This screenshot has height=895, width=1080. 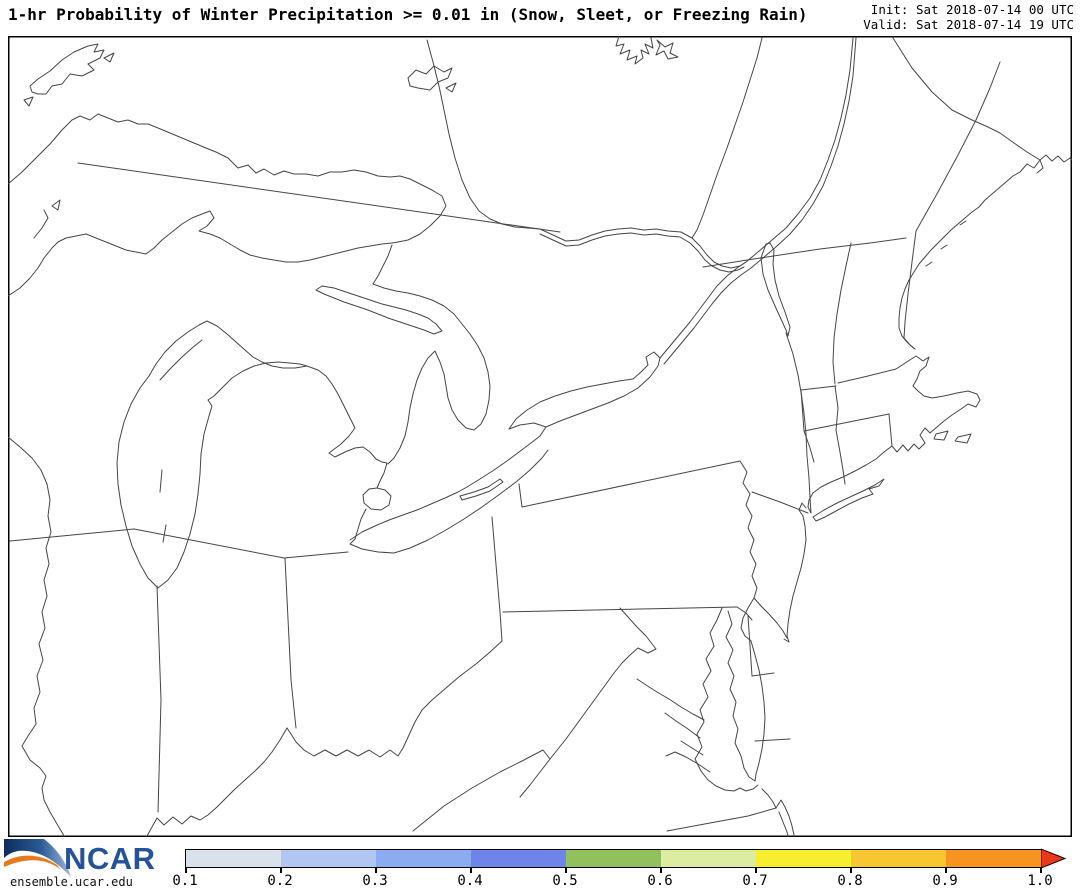 What do you see at coordinates (626, 868) in the screenshot?
I see `probability-colorbar: 0.1 0.2 0.3 0.4 0.5 0.6 0.7 0.8 0.9 1.0` at bounding box center [626, 868].